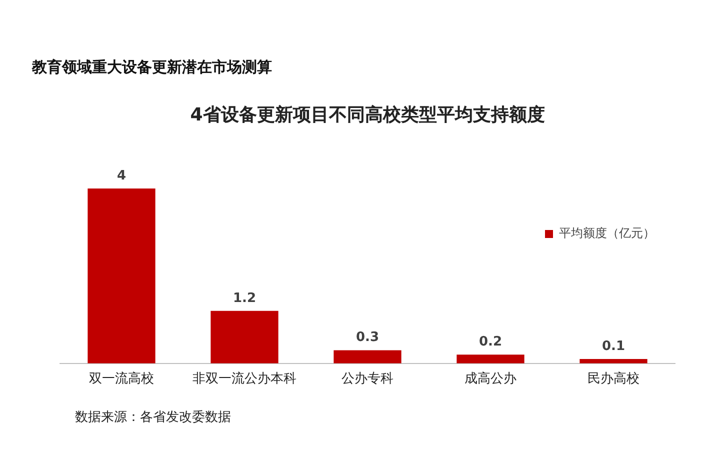 The width and height of the screenshot is (715, 459). What do you see at coordinates (368, 379) in the screenshot?
I see `x-tick-label: 公办专科` at bounding box center [368, 379].